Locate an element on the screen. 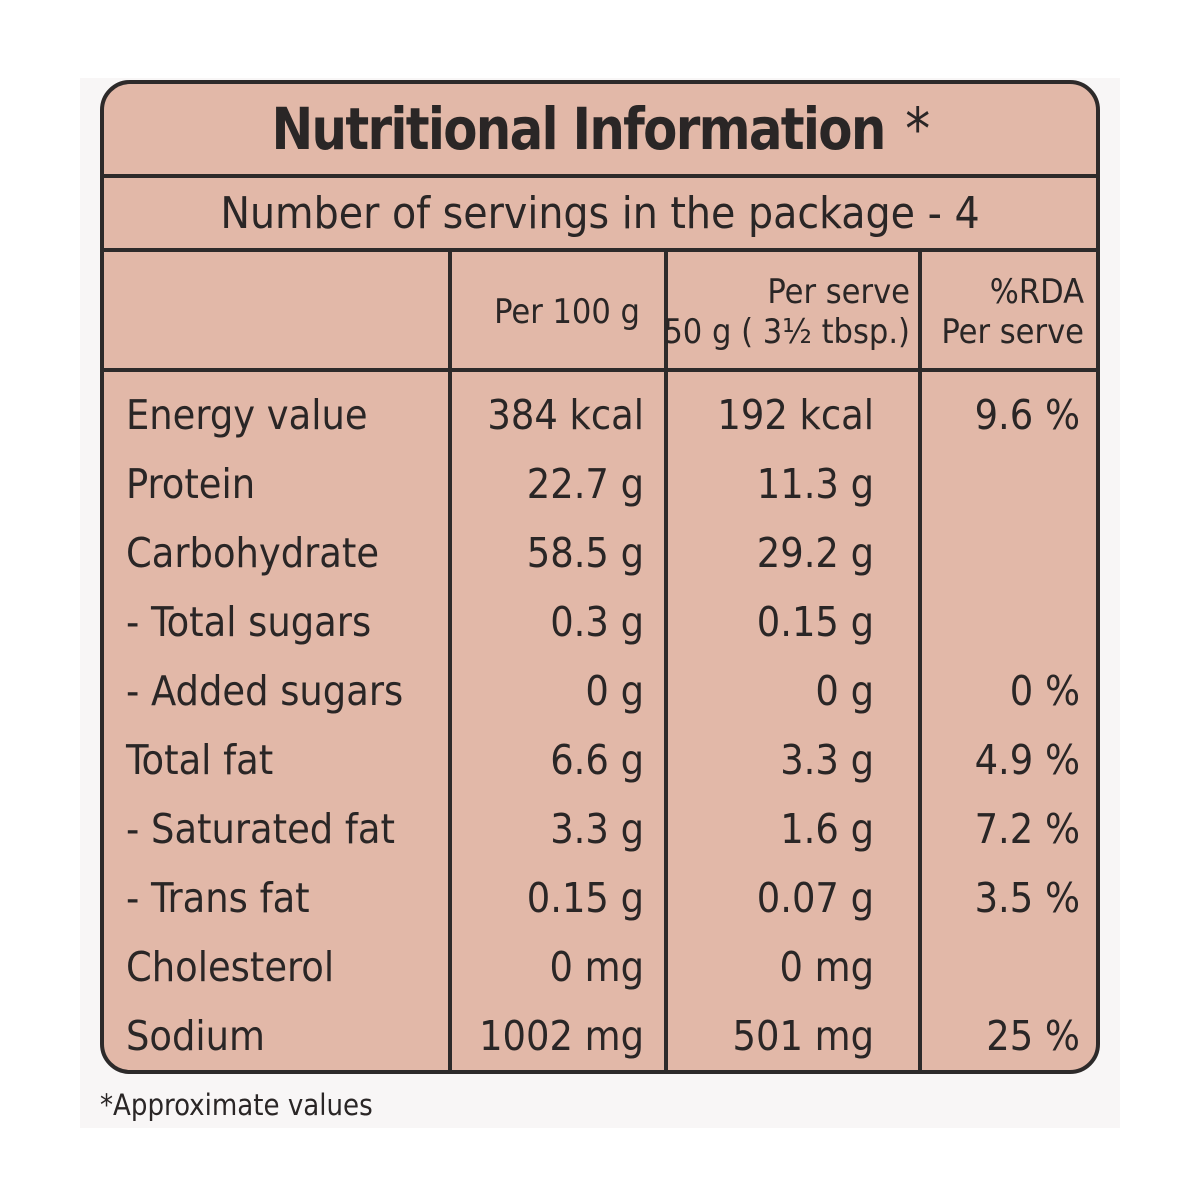  nutrient-label: - Trans fat is located at coordinates (218, 898).